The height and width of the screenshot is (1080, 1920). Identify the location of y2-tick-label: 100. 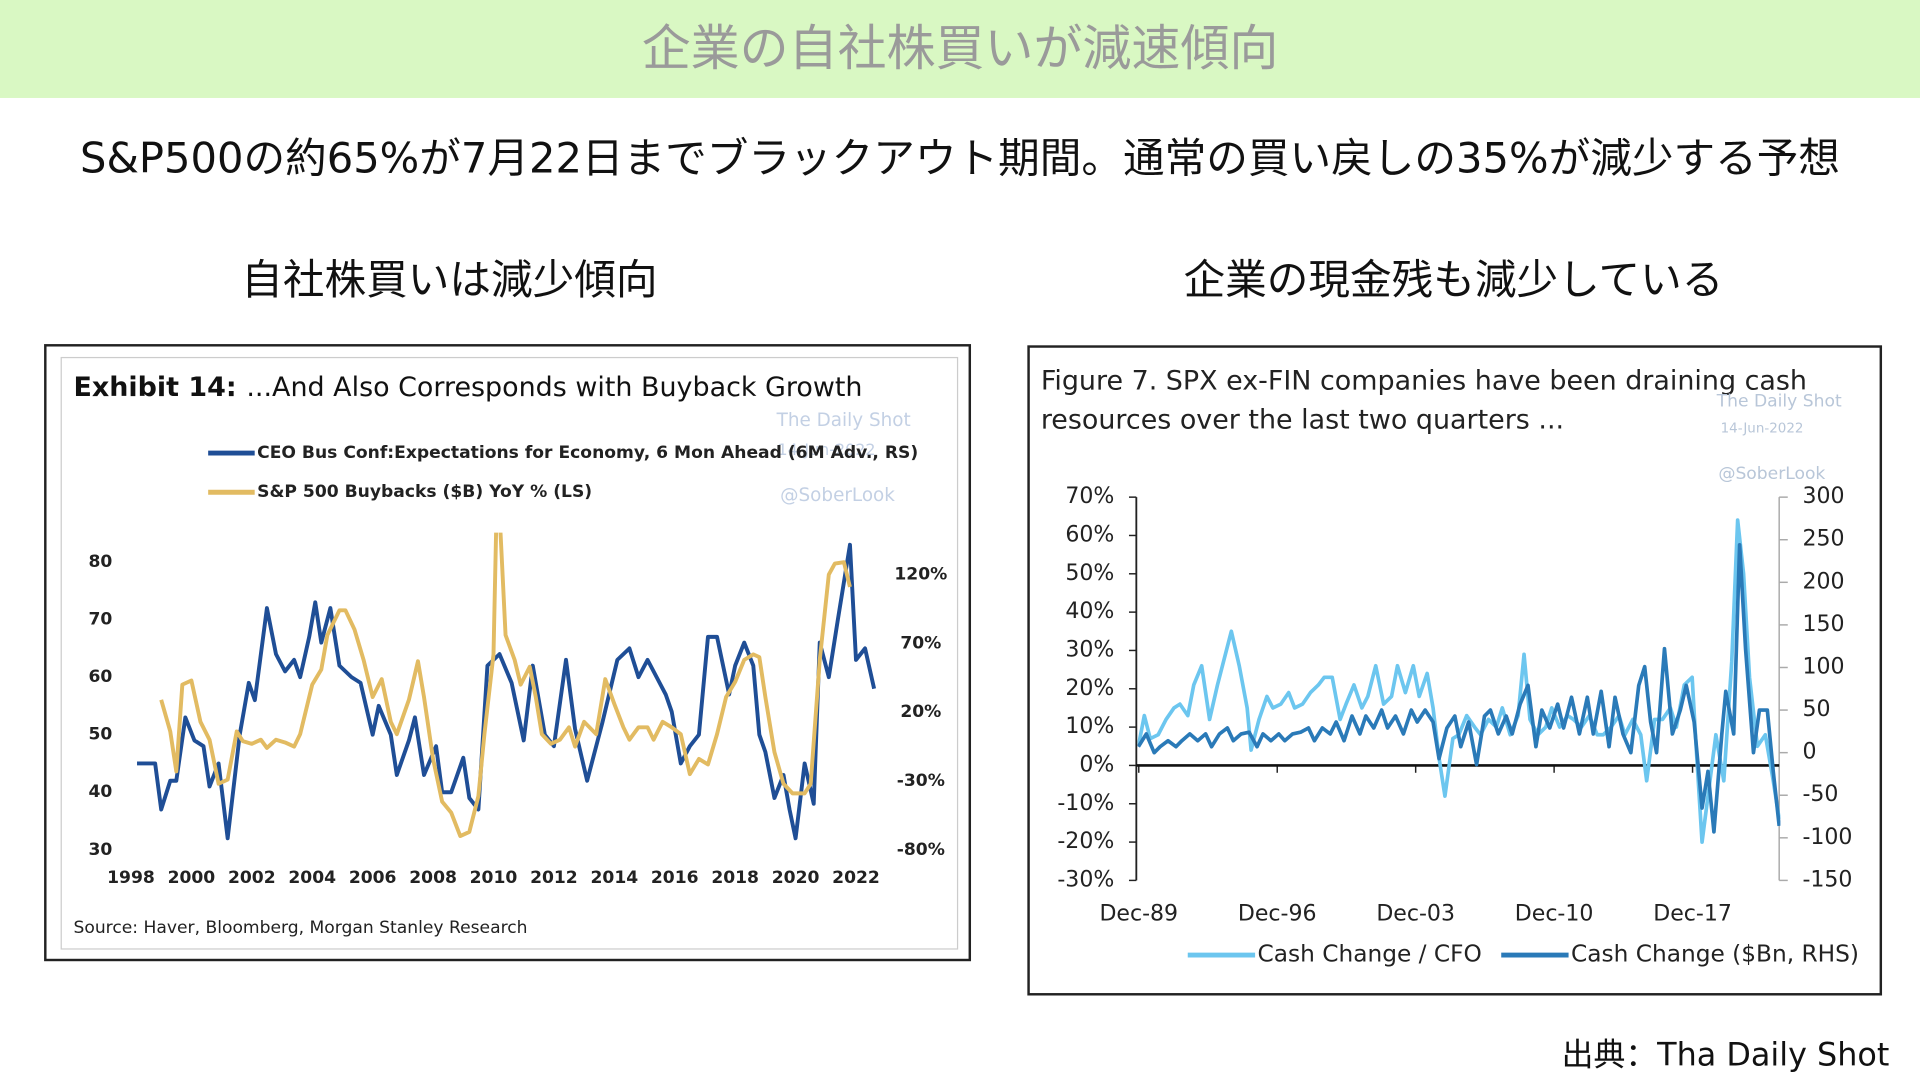
(1823, 666).